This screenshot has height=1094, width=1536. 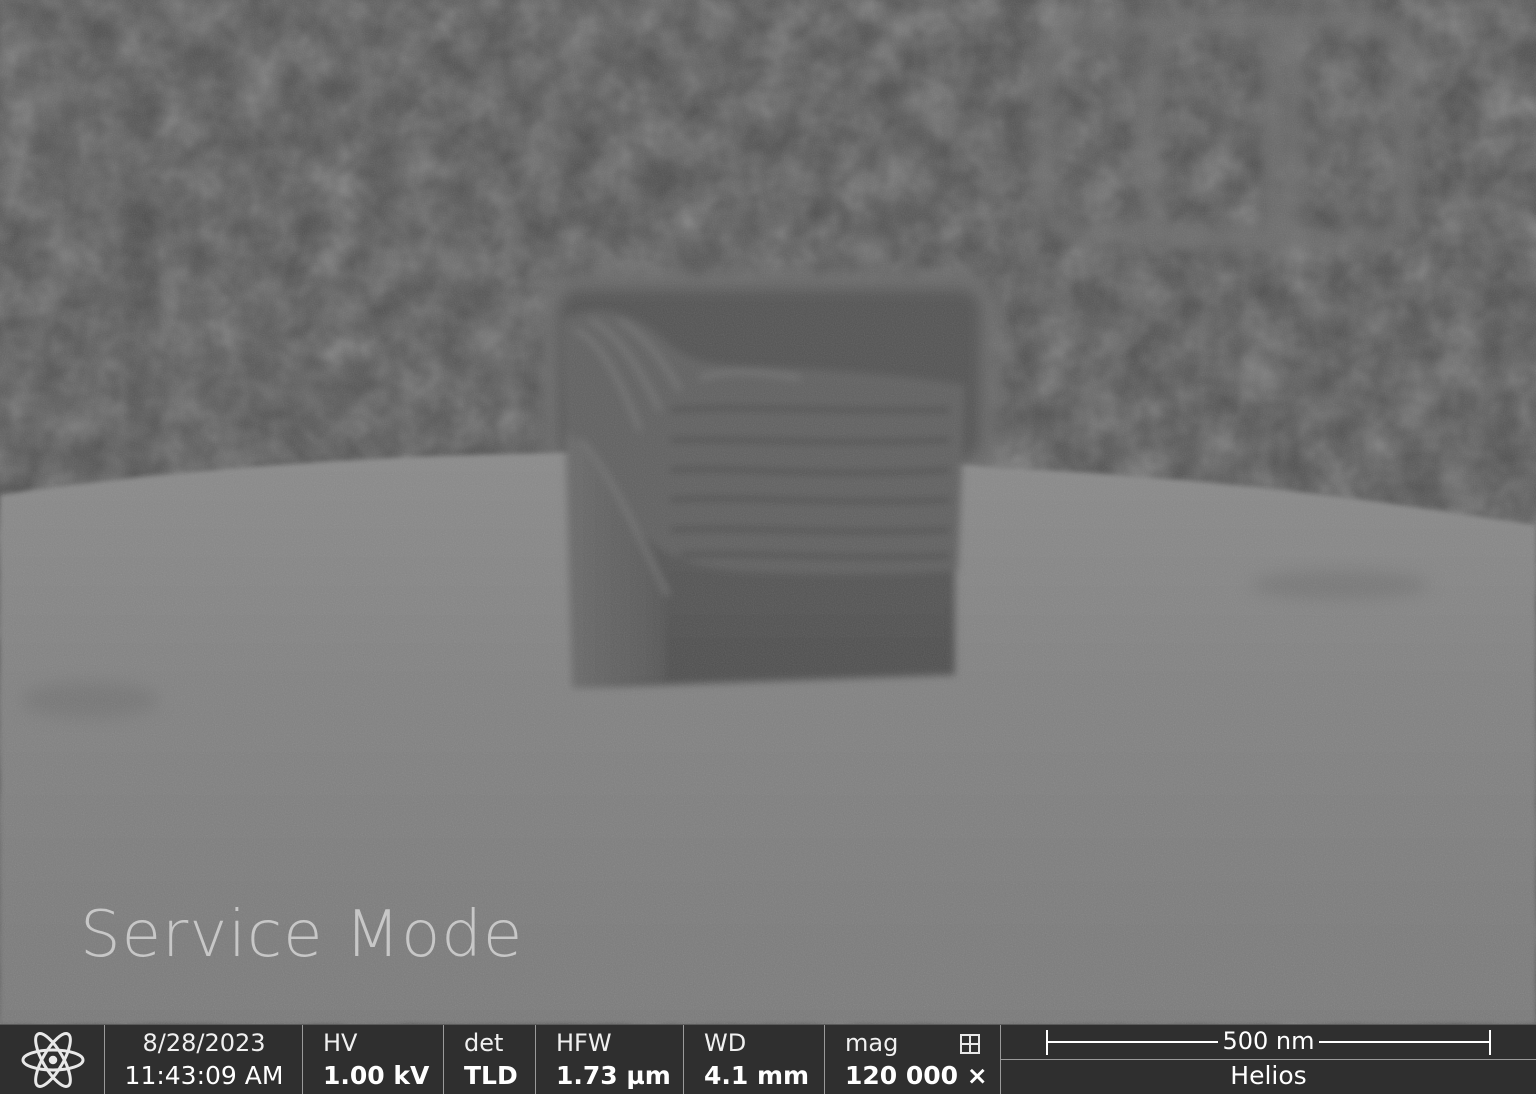 What do you see at coordinates (757, 1075) in the screenshot?
I see `wd-value: 4.1 mm` at bounding box center [757, 1075].